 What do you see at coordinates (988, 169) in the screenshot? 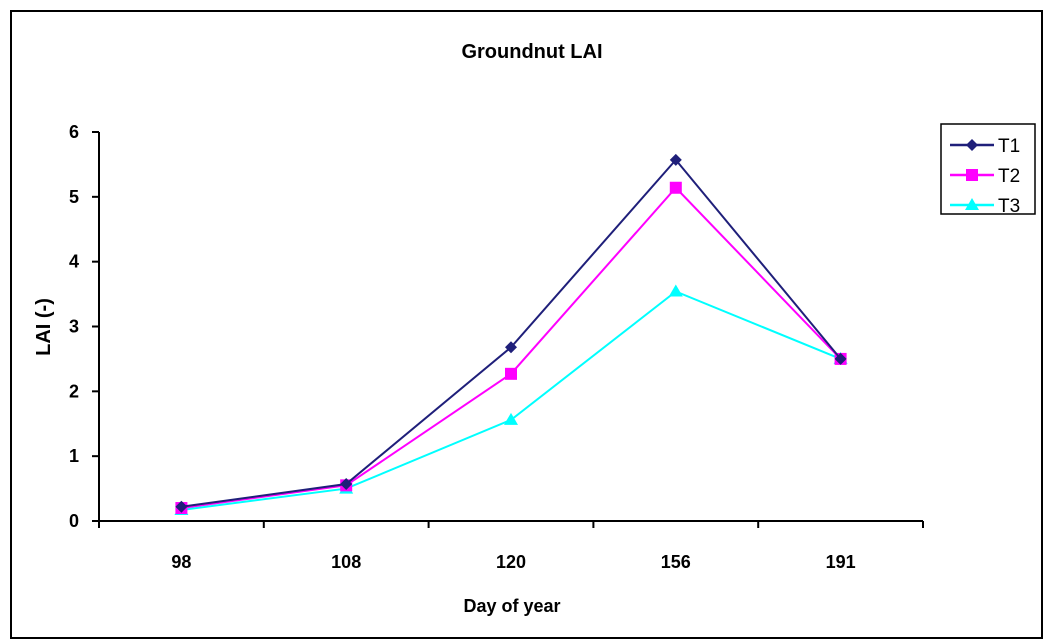
I see `legend-box` at bounding box center [988, 169].